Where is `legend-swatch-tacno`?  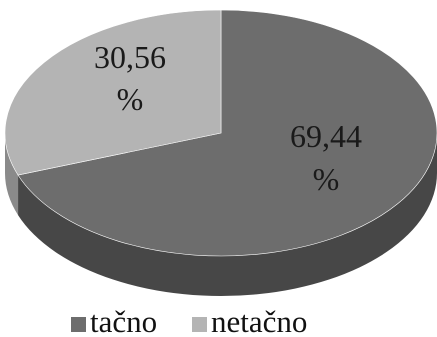 legend-swatch-tacno is located at coordinates (78, 324).